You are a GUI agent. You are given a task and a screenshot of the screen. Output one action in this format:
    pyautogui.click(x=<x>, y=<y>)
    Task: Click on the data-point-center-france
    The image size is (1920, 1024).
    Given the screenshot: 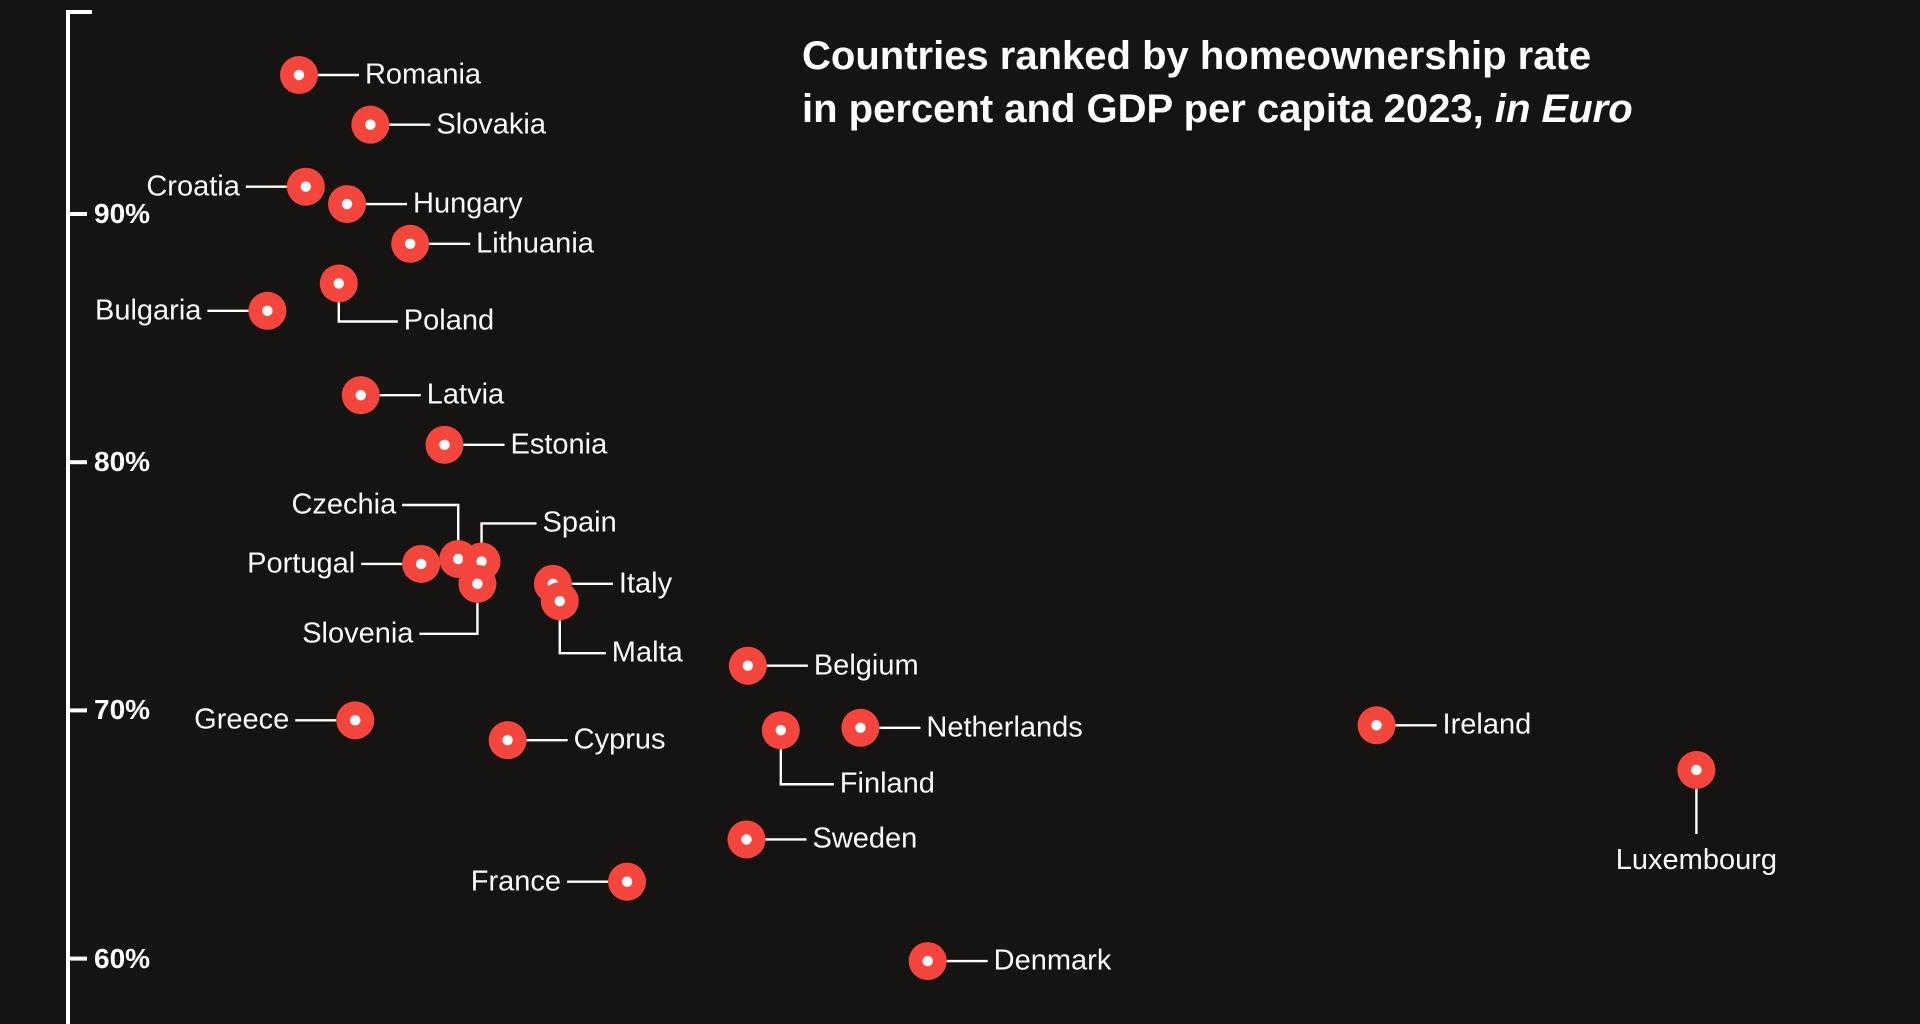 What is the action you would take?
    pyautogui.click(x=627, y=881)
    